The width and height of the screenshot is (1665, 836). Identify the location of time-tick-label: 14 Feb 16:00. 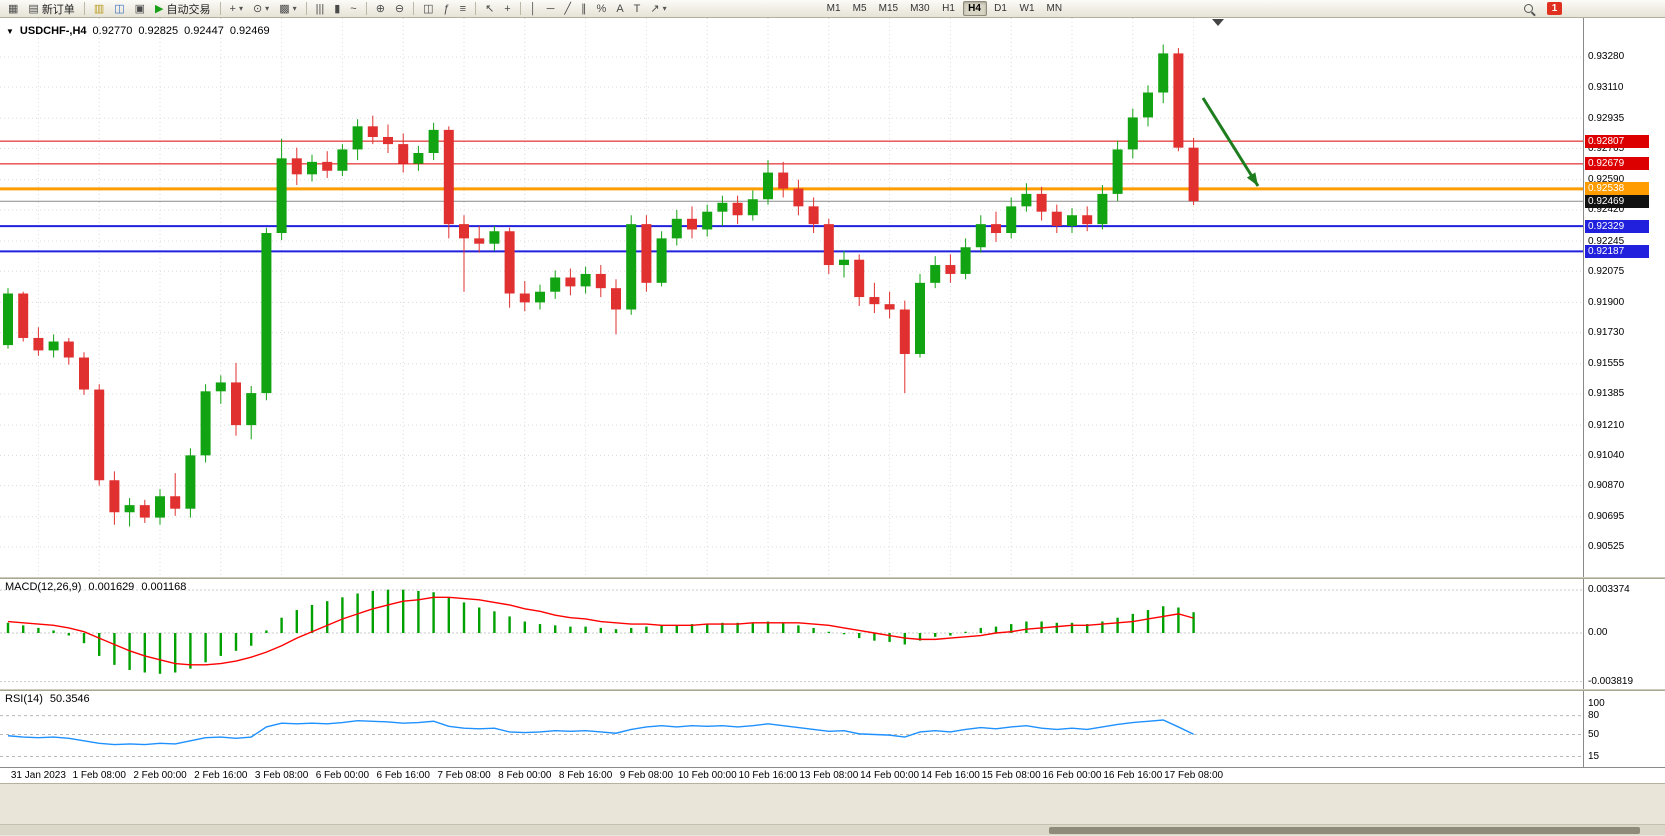
(950, 775).